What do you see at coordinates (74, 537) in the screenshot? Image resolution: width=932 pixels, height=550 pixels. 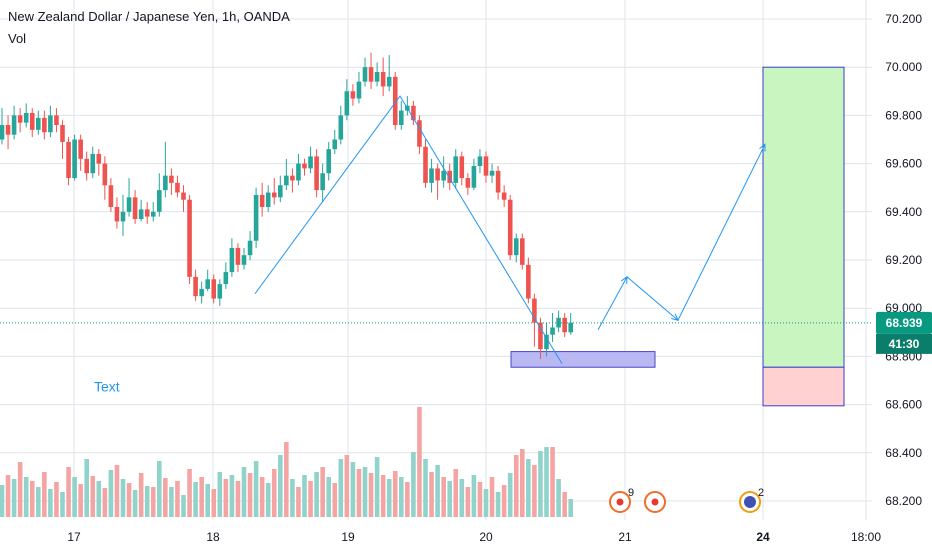 I see `time-tick-label: 17` at bounding box center [74, 537].